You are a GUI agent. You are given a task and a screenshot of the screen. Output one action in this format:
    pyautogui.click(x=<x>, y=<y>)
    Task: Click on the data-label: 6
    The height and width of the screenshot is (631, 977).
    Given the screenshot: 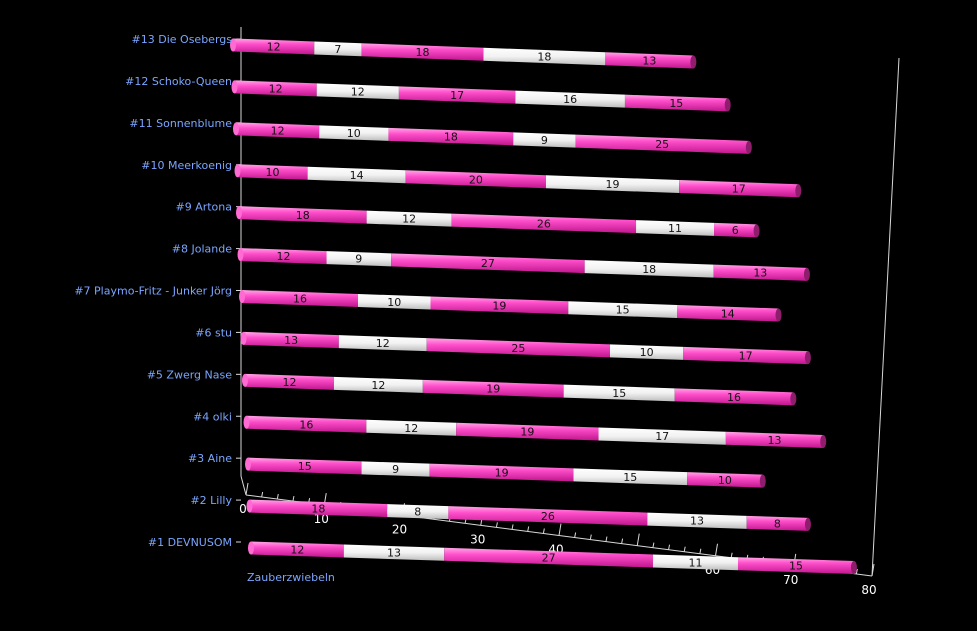 What is the action you would take?
    pyautogui.click(x=735, y=230)
    